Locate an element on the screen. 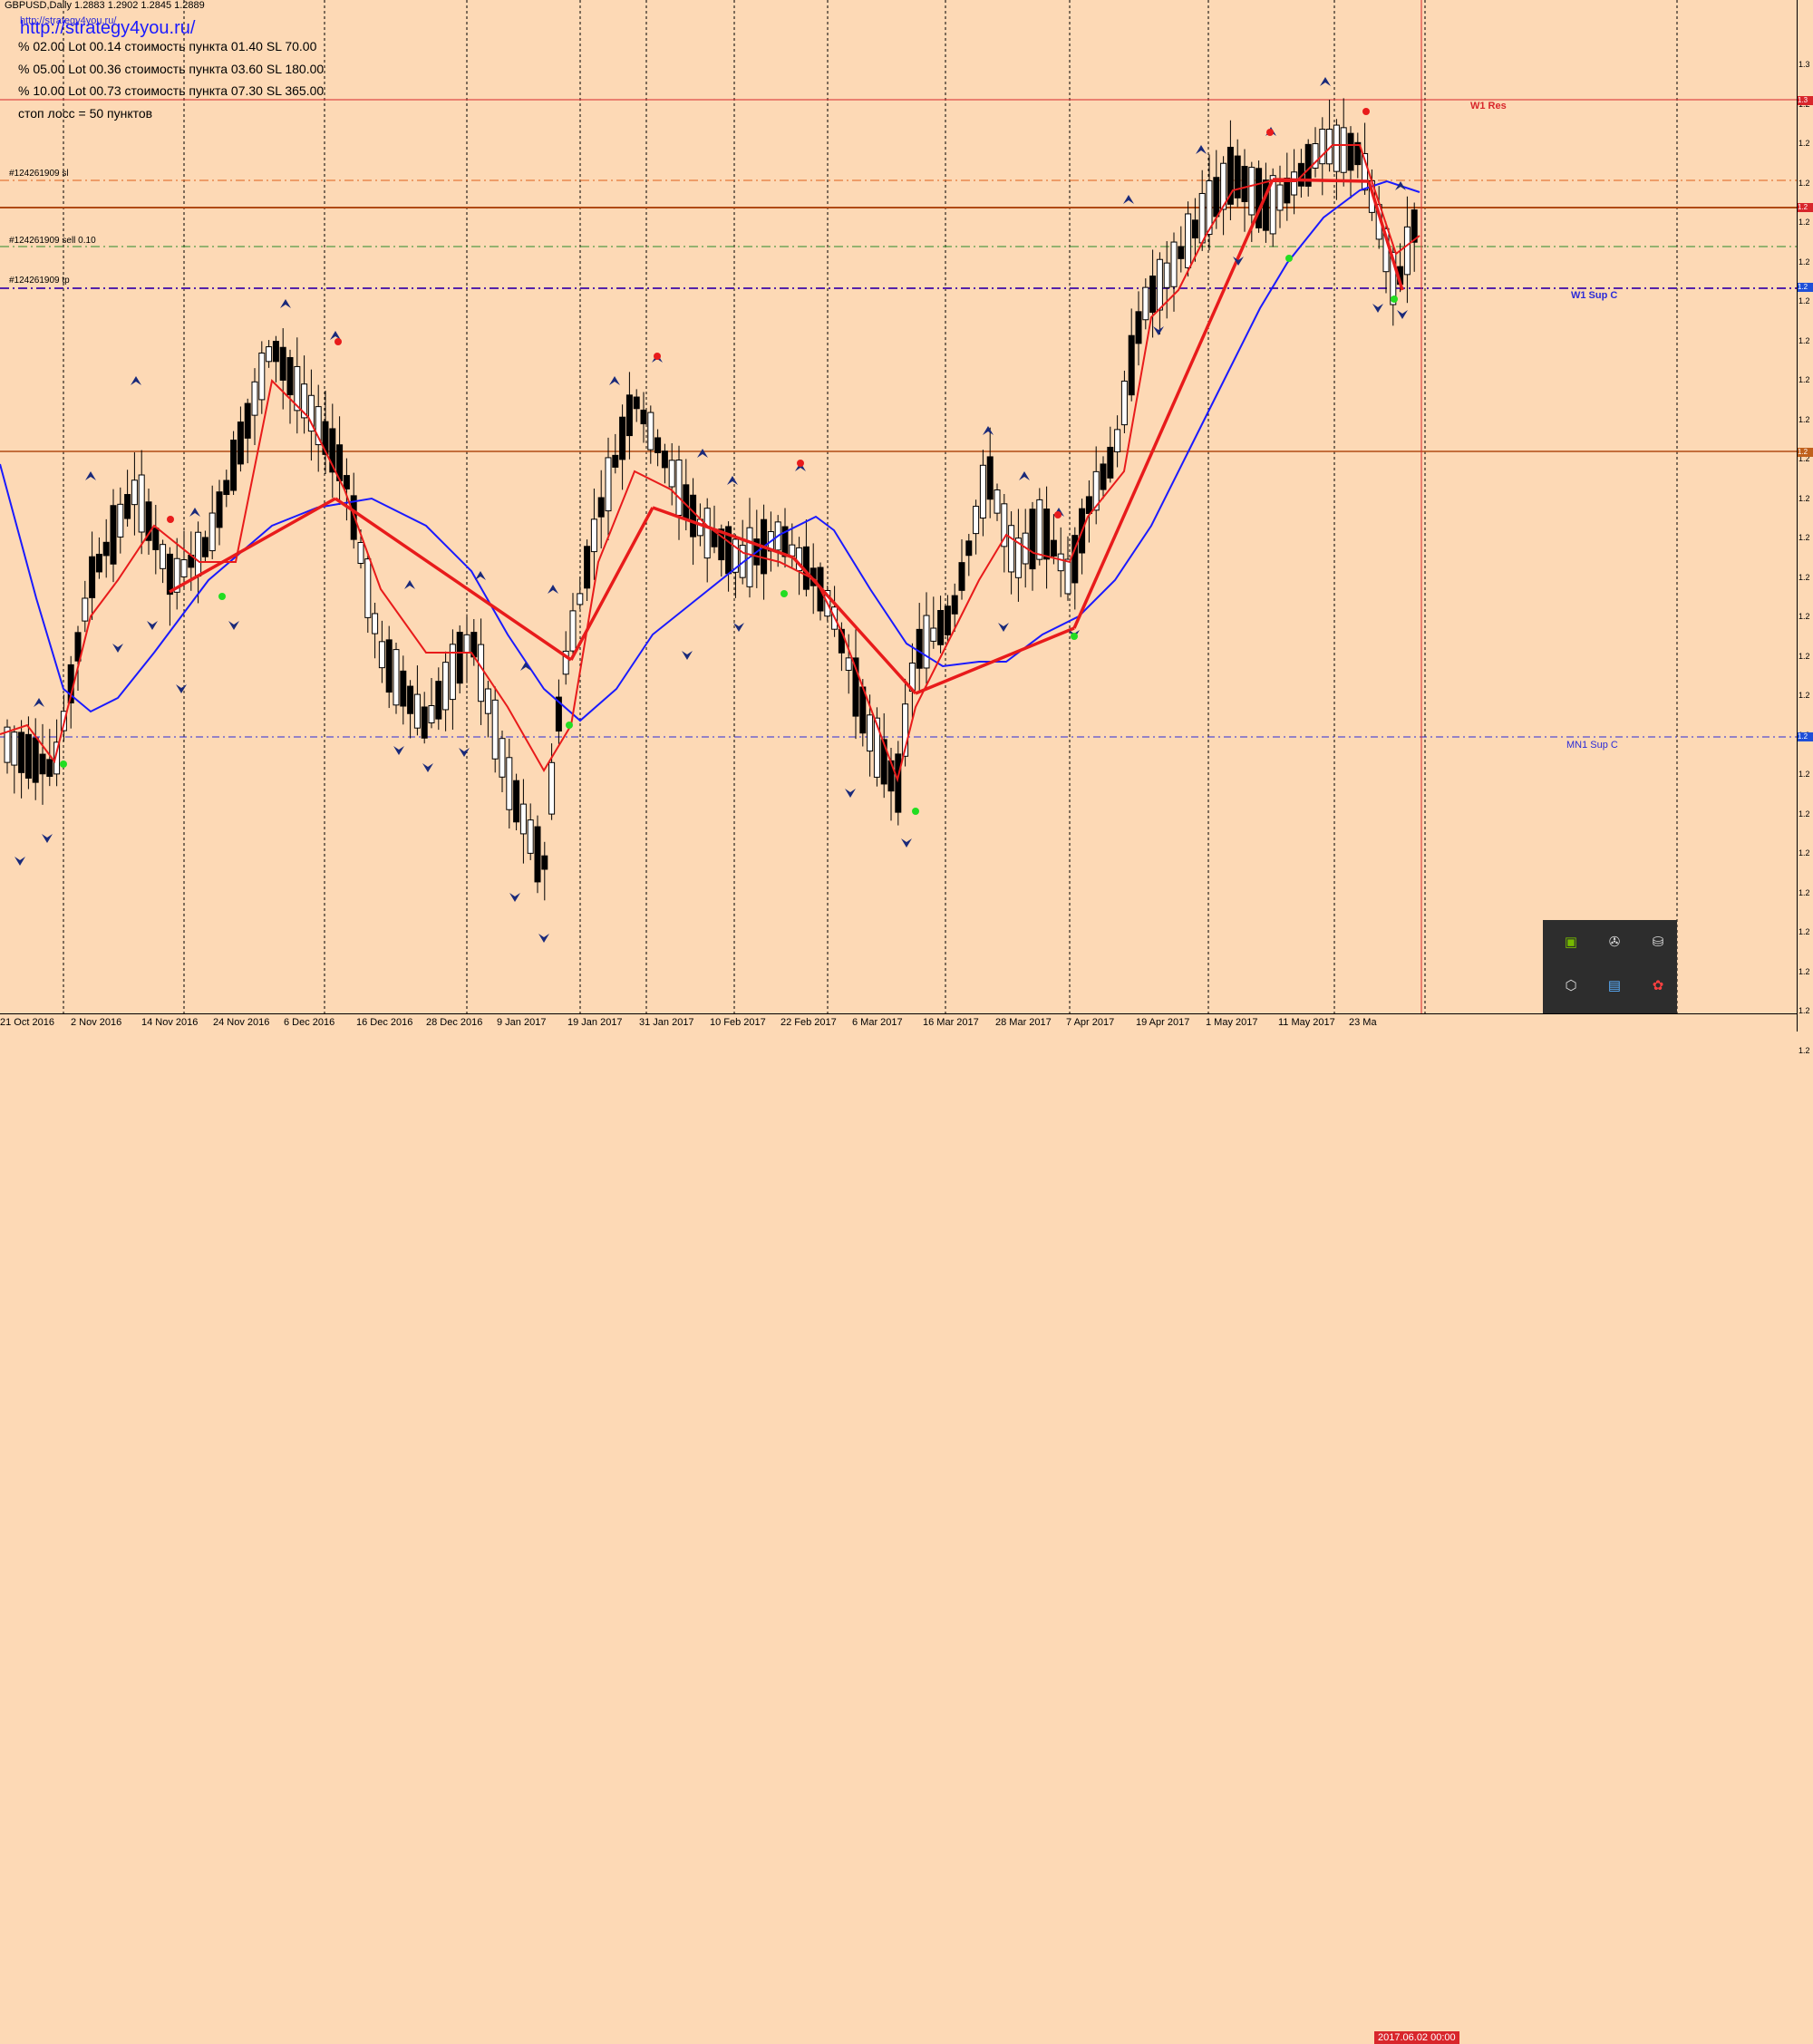 This screenshot has height=2044, width=1813. site-url-shadow: http://strategy4you.ru/ is located at coordinates (68, 20).